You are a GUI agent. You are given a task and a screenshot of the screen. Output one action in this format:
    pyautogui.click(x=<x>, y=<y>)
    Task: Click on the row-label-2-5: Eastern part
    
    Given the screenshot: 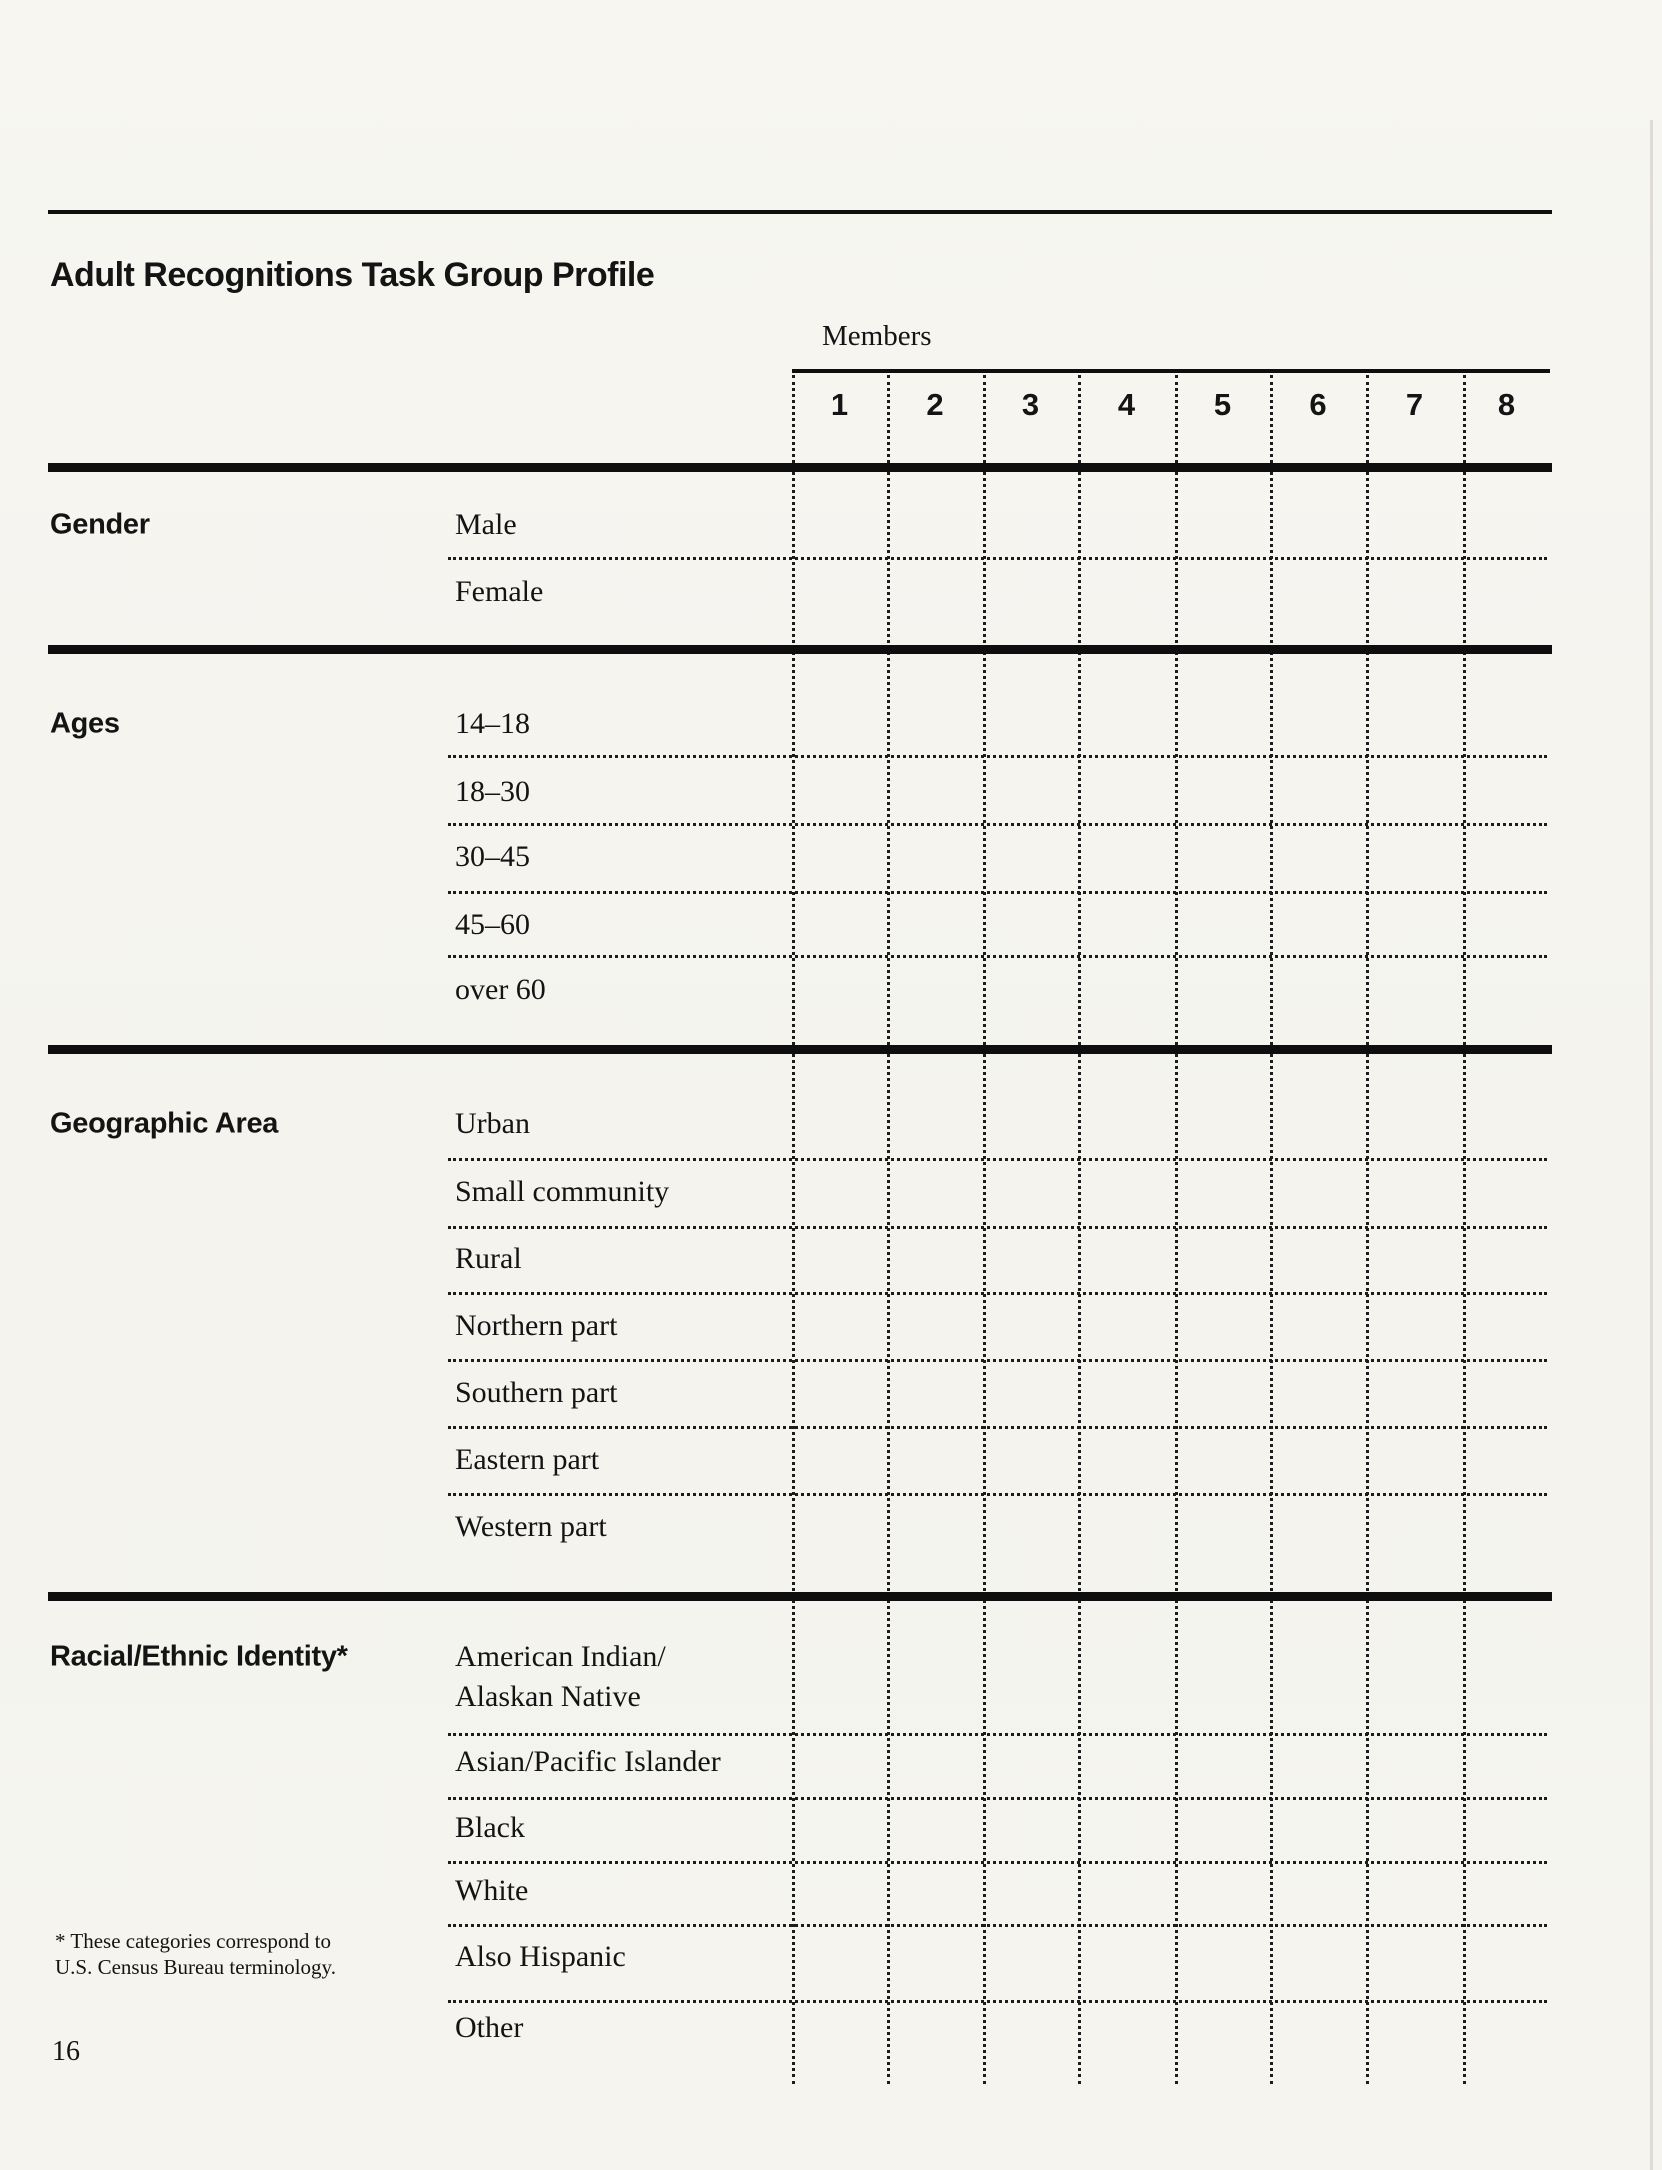 What is the action you would take?
    pyautogui.click(x=527, y=1459)
    